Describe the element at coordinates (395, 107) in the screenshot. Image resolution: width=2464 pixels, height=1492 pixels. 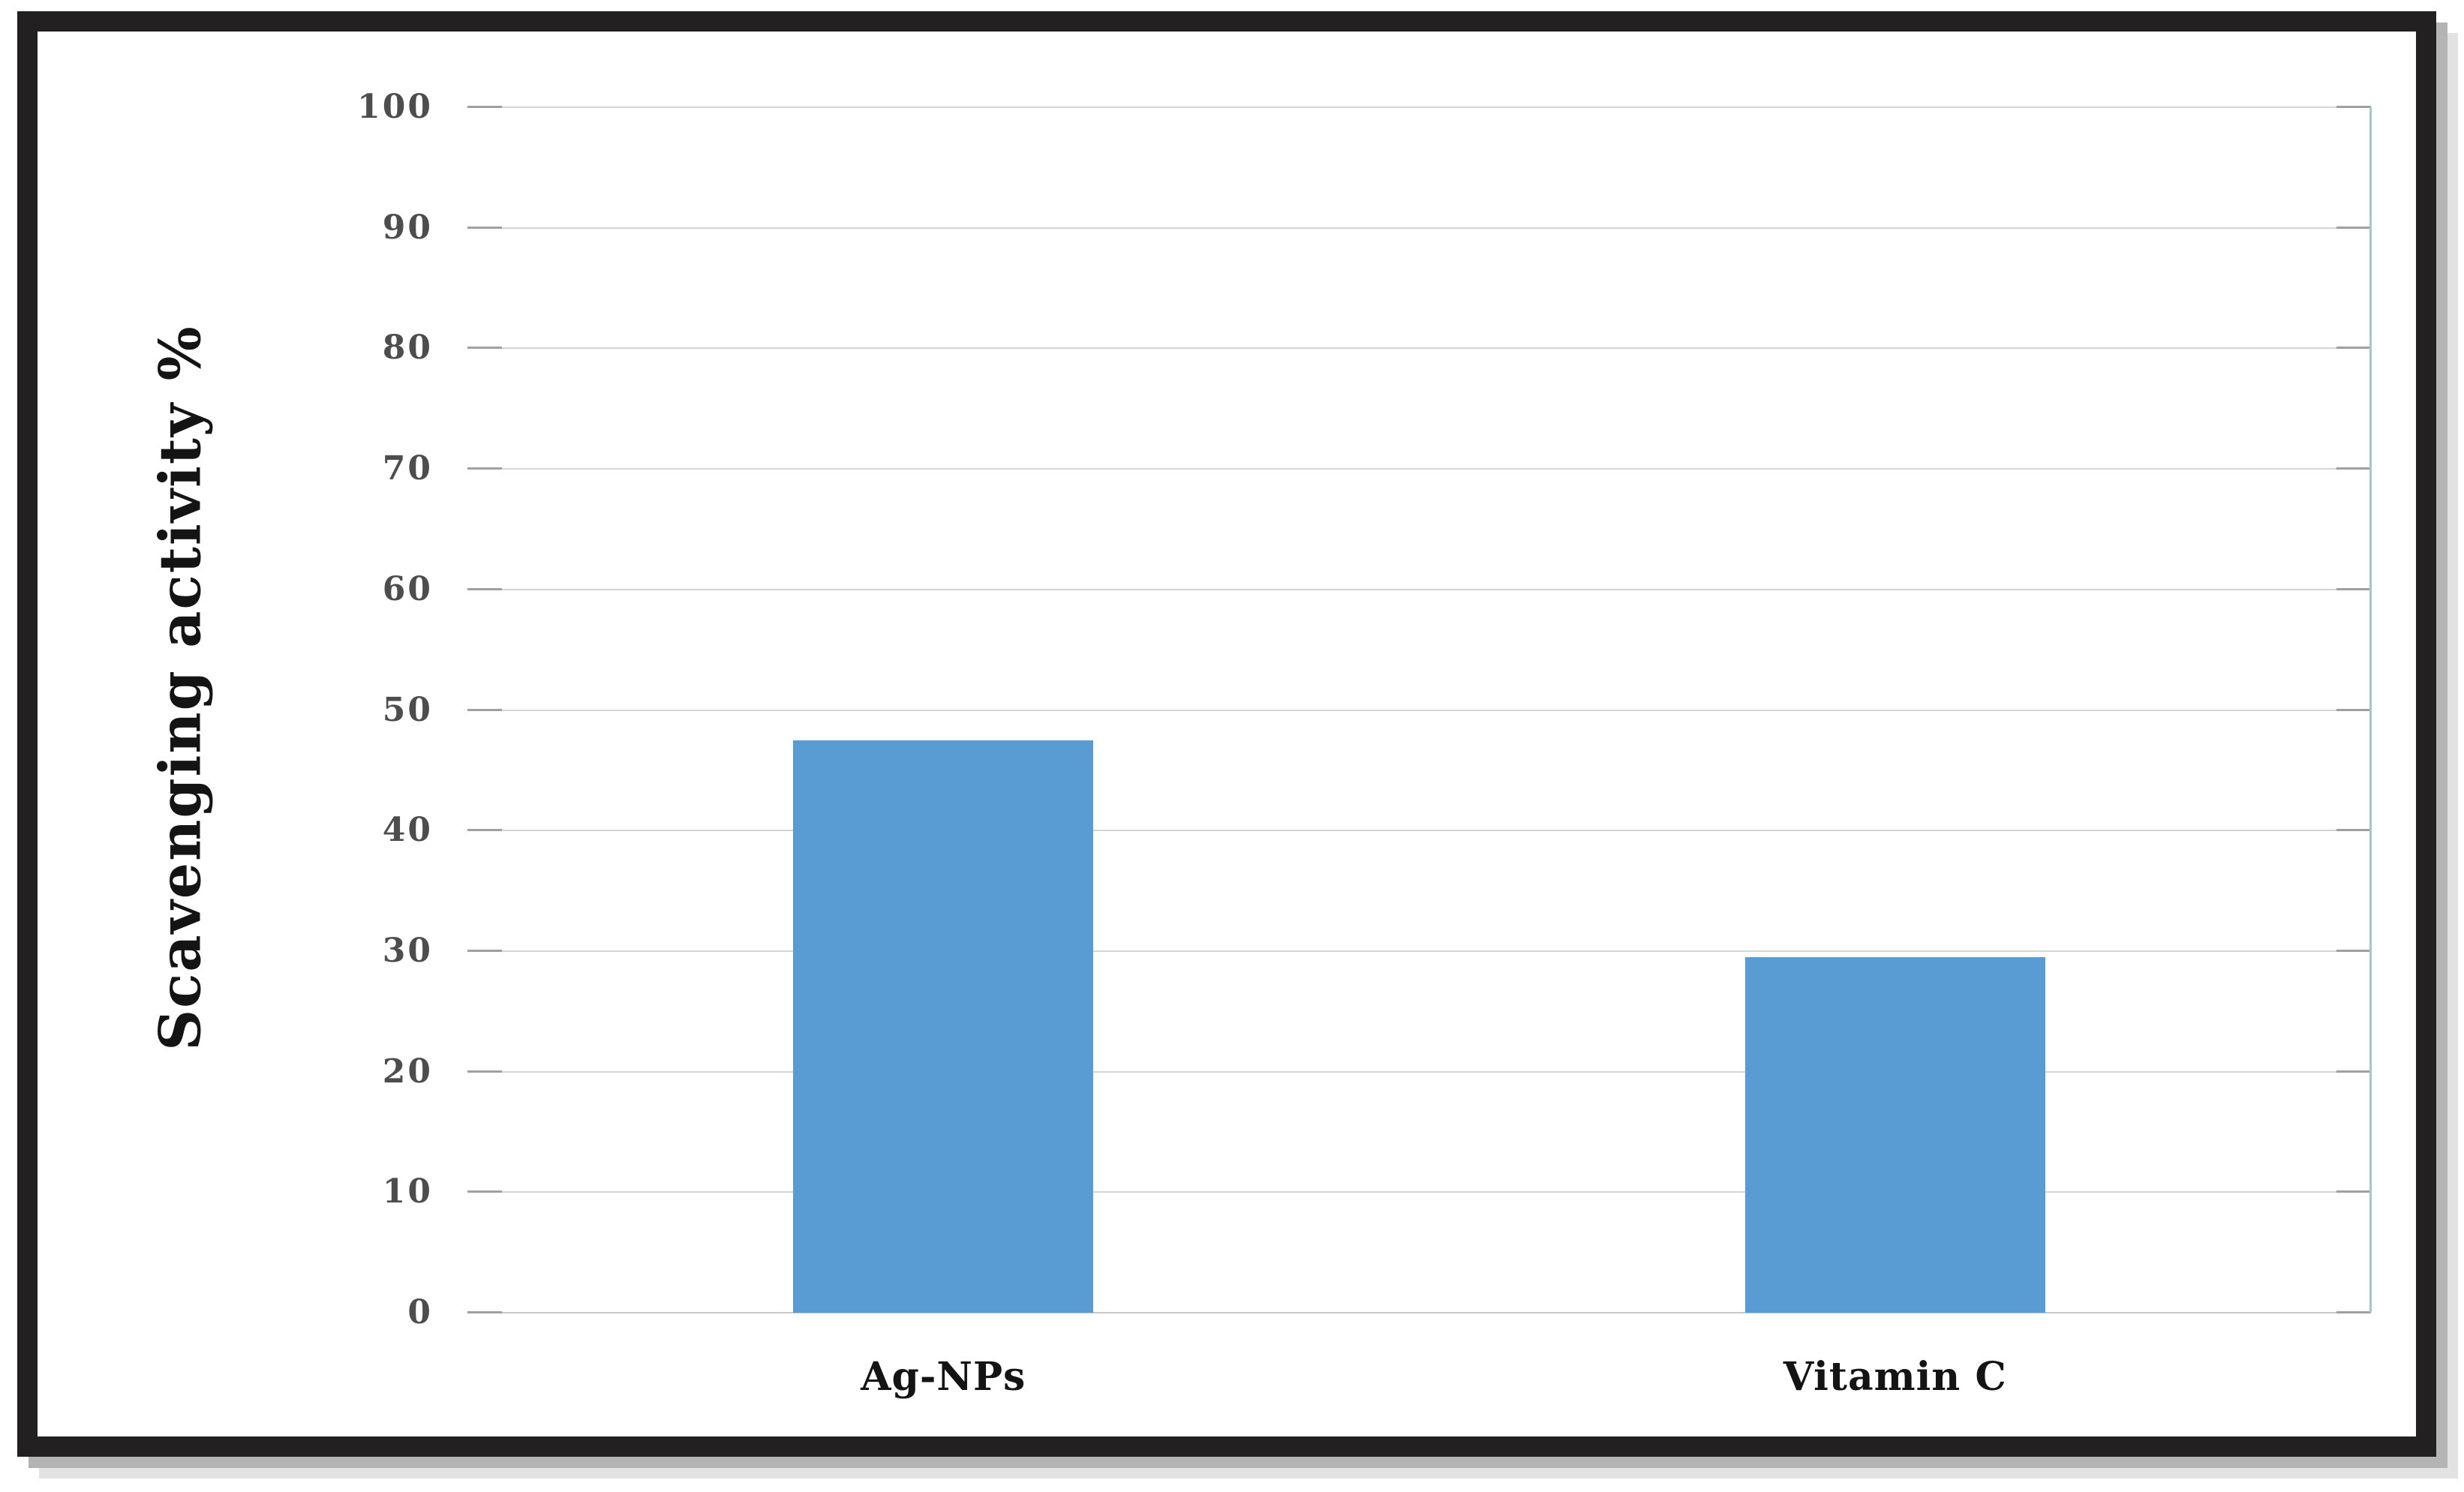
I see `y-tick-label-100: 100` at that location.